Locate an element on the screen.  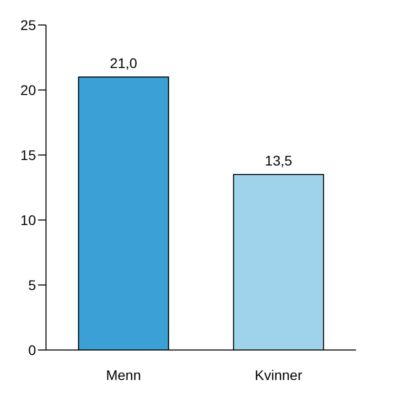
data-label: 13,5 is located at coordinates (278, 160).